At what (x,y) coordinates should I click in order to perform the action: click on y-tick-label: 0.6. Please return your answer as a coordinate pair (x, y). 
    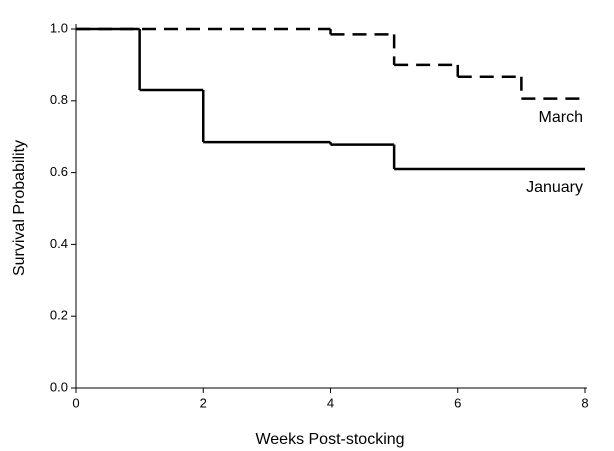
    Looking at the image, I should click on (59, 171).